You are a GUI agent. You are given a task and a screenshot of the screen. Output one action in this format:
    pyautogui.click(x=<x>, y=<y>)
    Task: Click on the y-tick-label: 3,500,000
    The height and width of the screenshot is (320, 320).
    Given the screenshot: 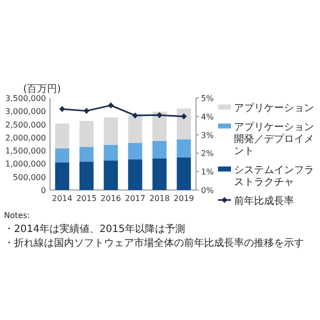 What is the action you would take?
    pyautogui.click(x=25, y=98)
    